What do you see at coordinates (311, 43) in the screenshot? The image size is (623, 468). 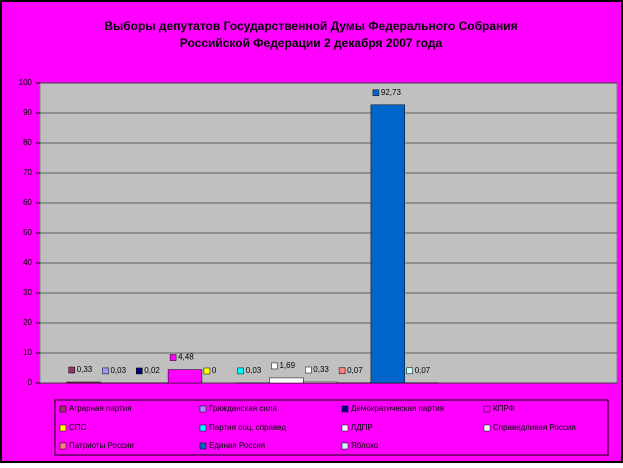 I see `chart-title: Российской Федерации 2 декабря 2007 года` at bounding box center [311, 43].